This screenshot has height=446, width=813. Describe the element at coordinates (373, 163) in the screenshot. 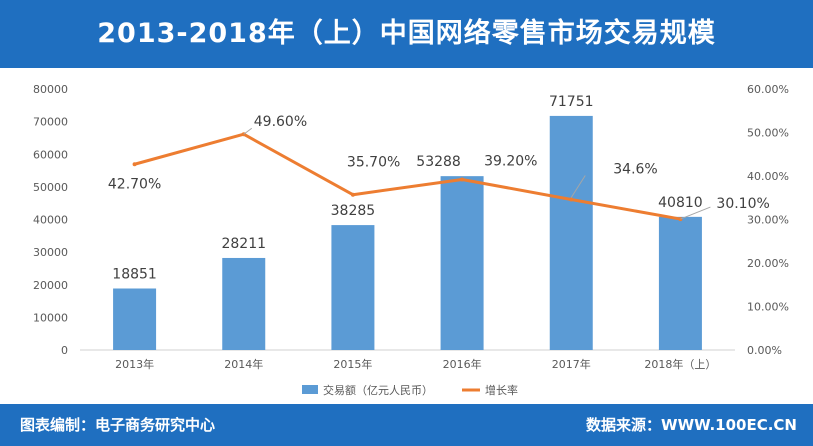

I see `growth-value-label: 35.70%` at that location.